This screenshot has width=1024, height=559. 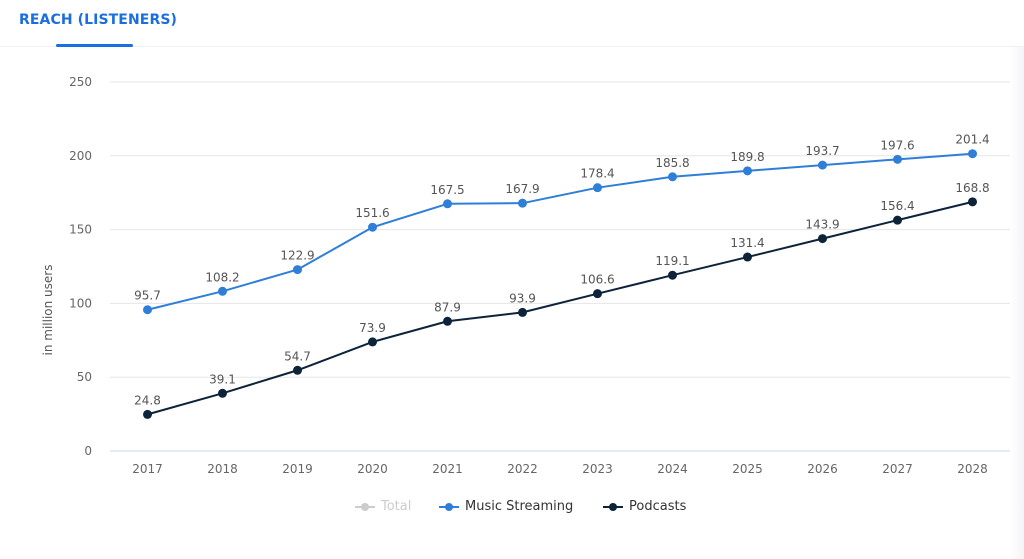 I want to click on data-label-podcasts: 87.9, so click(x=447, y=307).